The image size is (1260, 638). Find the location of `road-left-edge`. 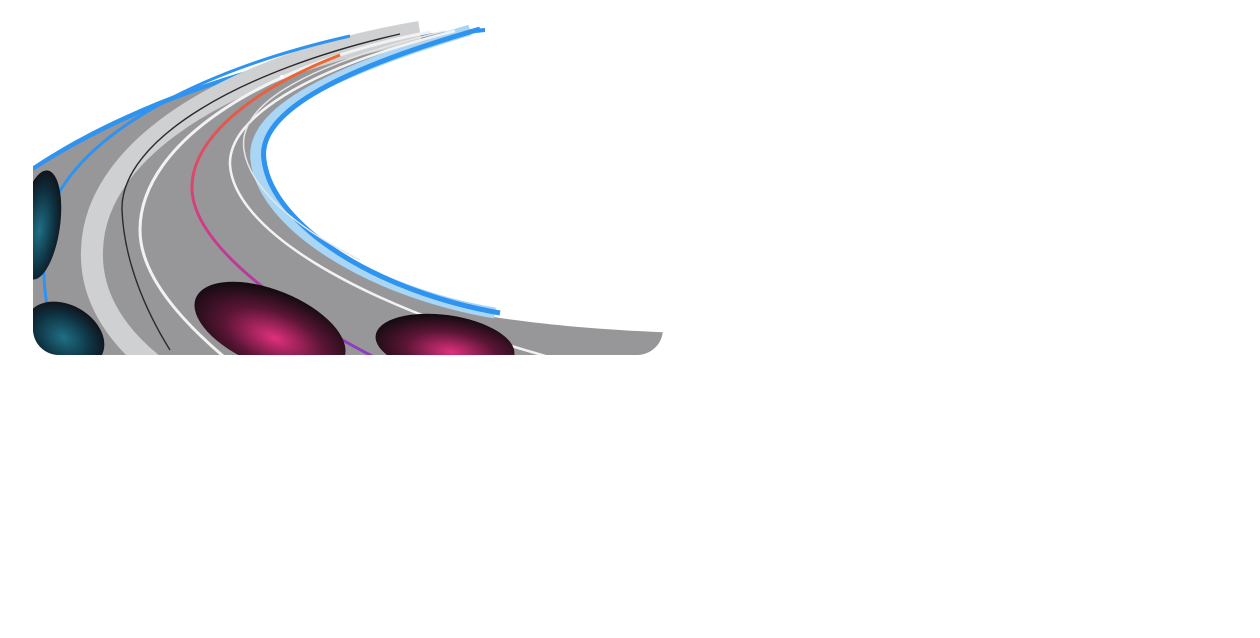

road-left-edge is located at coordinates (196, 187).